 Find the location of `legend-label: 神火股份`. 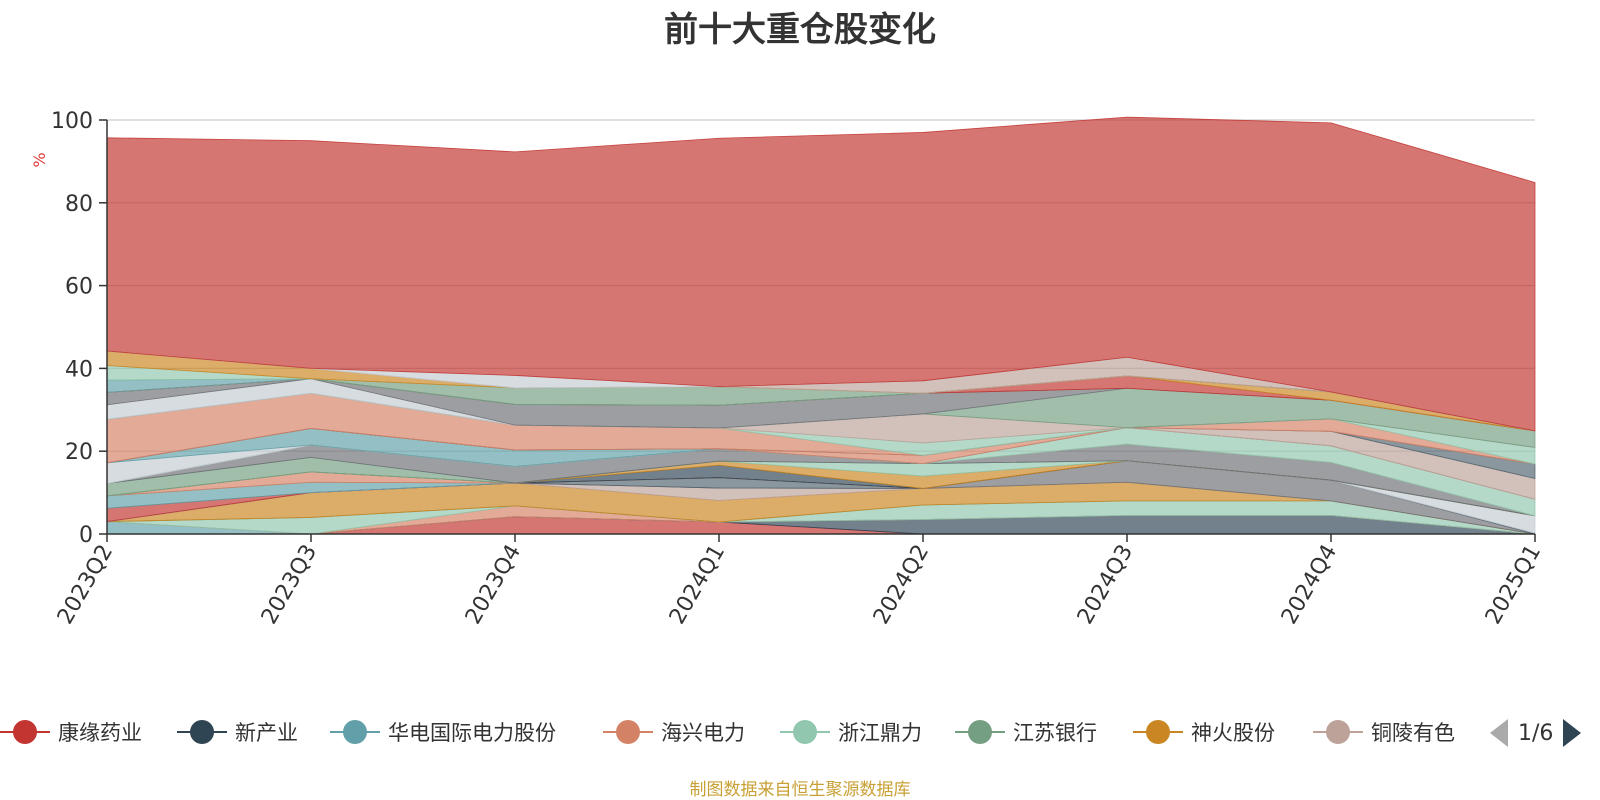

legend-label: 神火股份 is located at coordinates (1233, 733).